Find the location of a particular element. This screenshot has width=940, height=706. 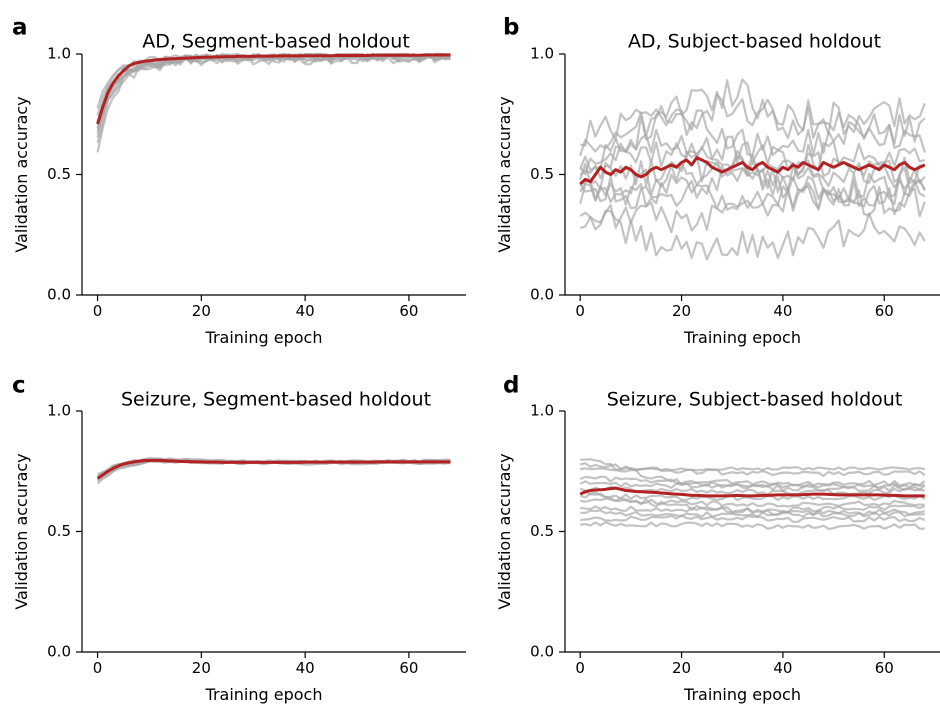

chart-title: AD, Subject-based holdout is located at coordinates (754, 42).